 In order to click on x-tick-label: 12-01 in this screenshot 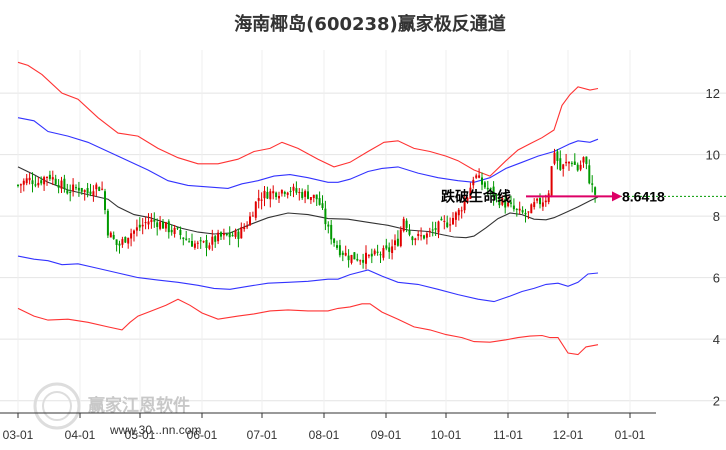, I will do `click(568, 435)`.